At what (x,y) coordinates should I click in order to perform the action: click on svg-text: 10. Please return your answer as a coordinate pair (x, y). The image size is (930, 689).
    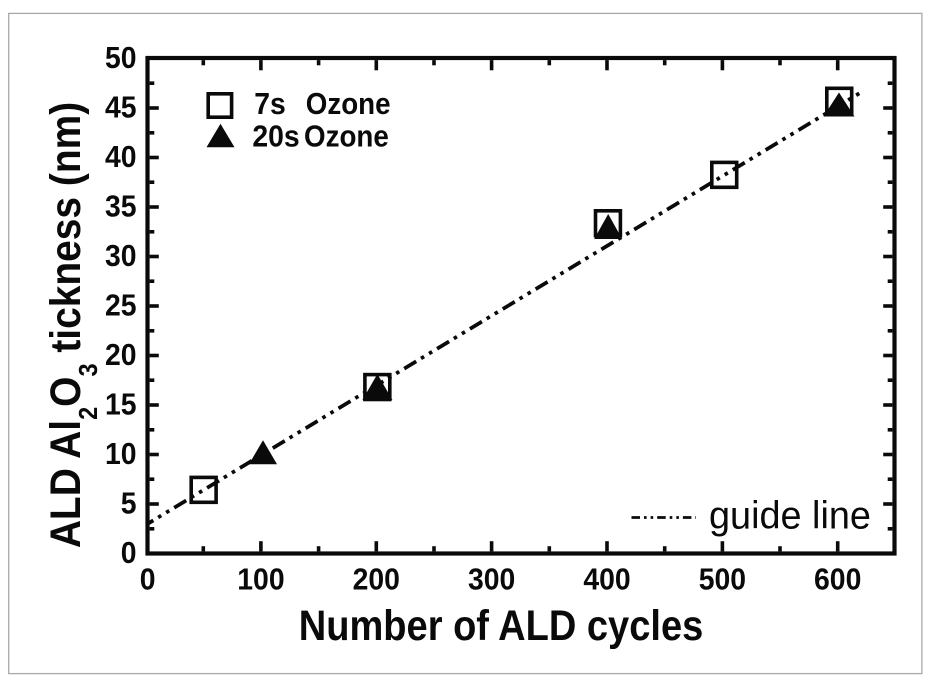
    Looking at the image, I should click on (121, 454).